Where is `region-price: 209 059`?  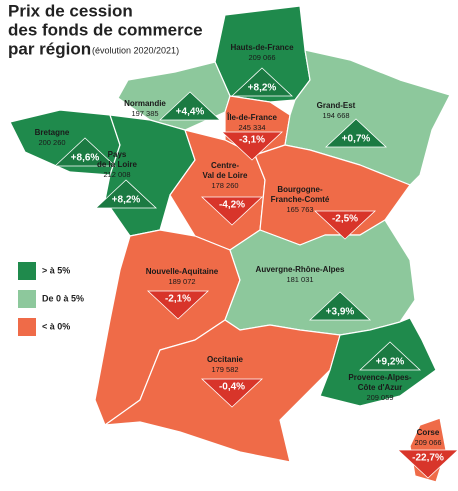 region-price: 209 059 is located at coordinates (379, 397).